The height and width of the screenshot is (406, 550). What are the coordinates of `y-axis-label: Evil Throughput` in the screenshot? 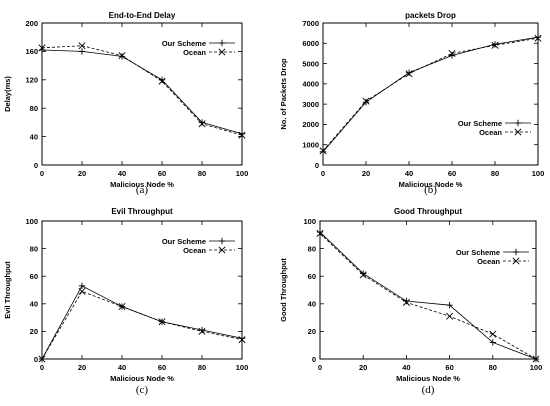 It's located at (7, 290).